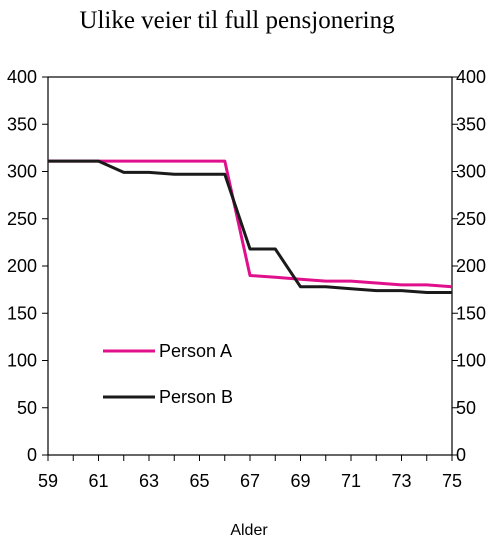  I want to click on y-tick-label-right: 0, so click(461, 455).